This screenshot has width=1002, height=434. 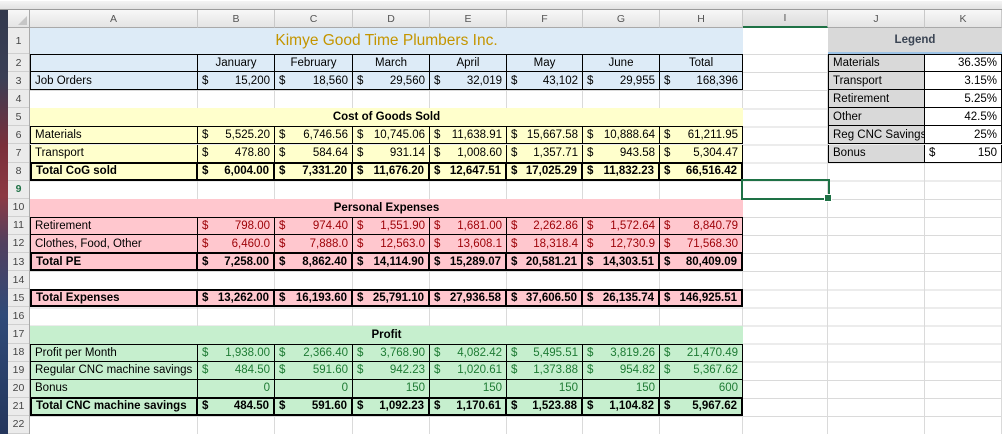 What do you see at coordinates (621, 388) in the screenshot?
I see `cell-bonus-5: 150` at bounding box center [621, 388].